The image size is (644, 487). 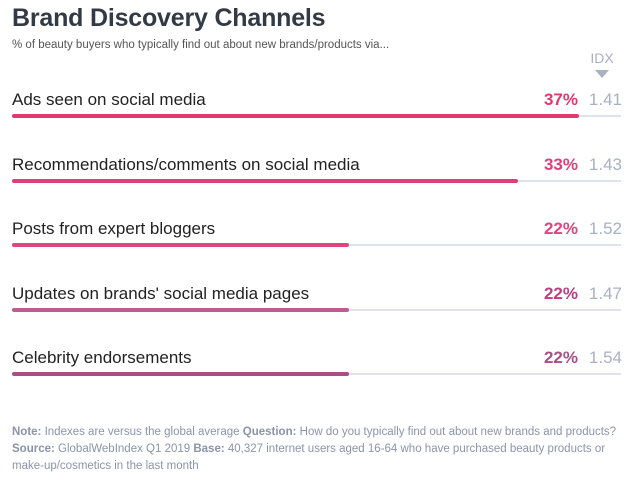 I want to click on question-label: Question:, so click(x=269, y=432).